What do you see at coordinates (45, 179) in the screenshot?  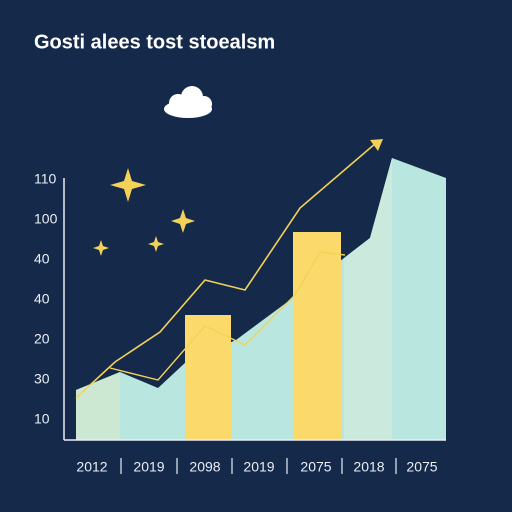 I see `y-label: 110` at bounding box center [45, 179].